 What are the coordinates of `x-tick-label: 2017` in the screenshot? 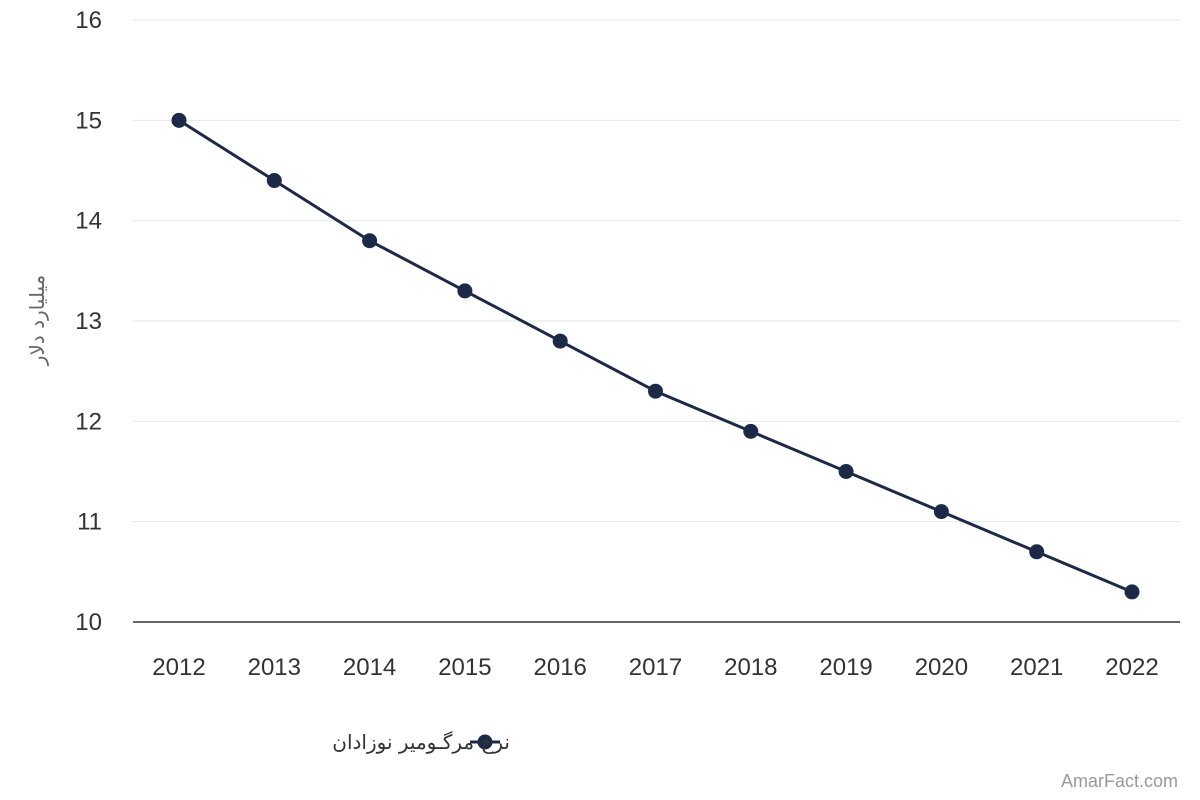 It's located at (655, 667).